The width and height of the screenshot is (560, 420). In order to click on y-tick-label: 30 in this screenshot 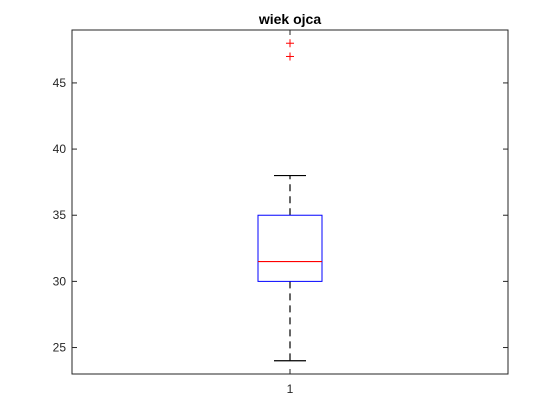, I will do `click(60, 281)`.